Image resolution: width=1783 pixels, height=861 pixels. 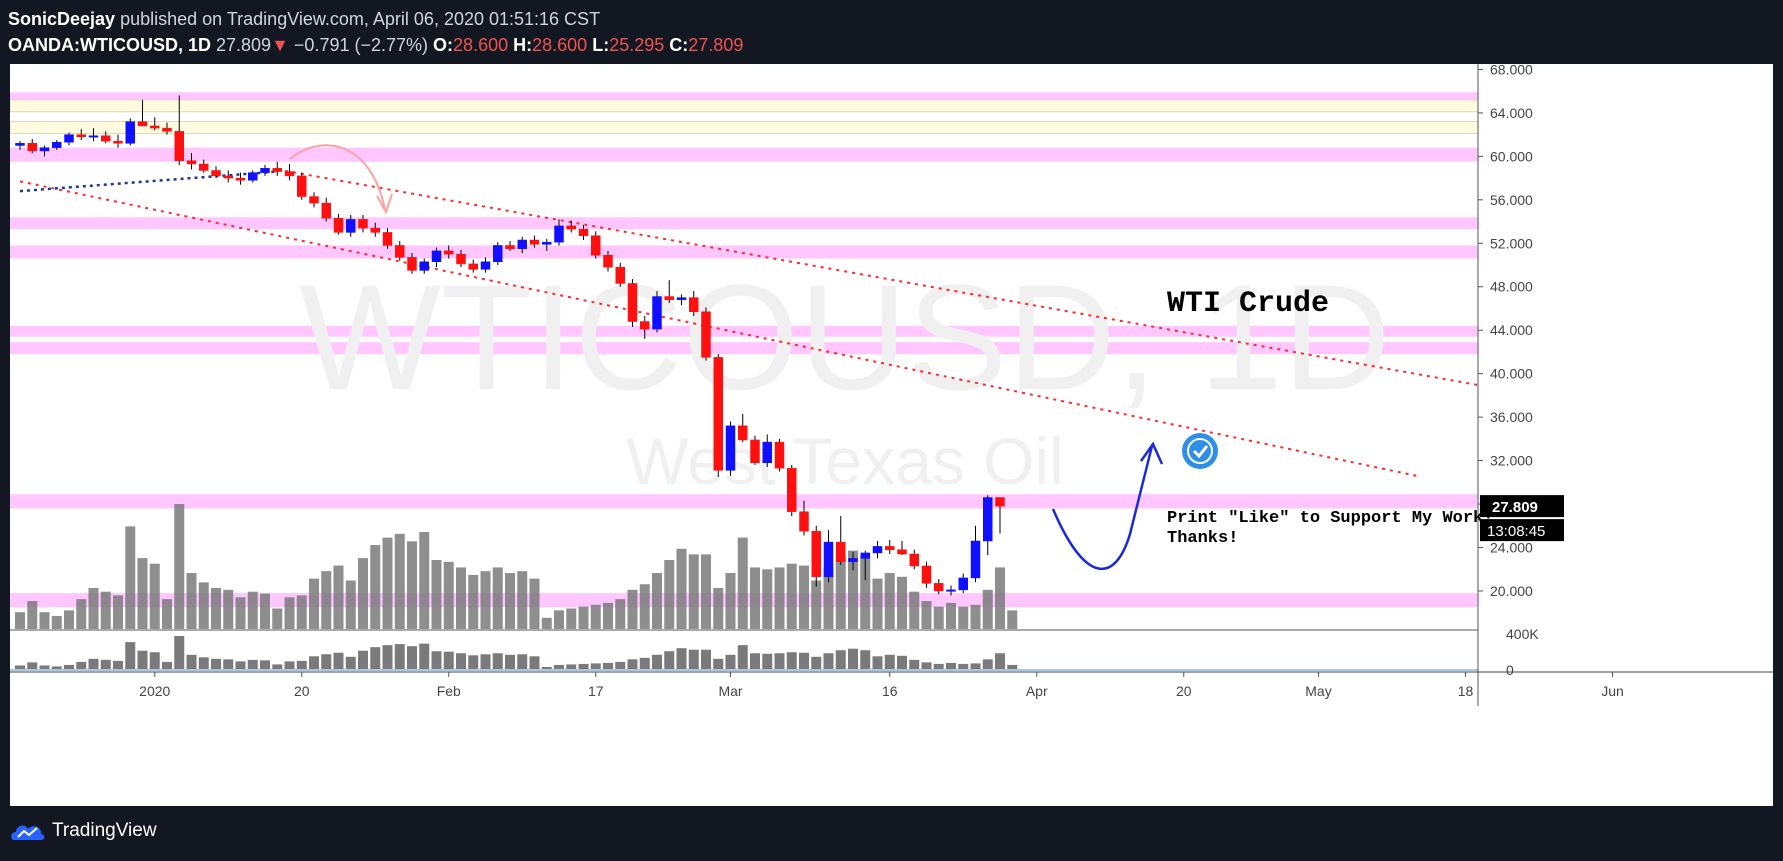 I want to click on check-badge-icon, so click(x=1200, y=451).